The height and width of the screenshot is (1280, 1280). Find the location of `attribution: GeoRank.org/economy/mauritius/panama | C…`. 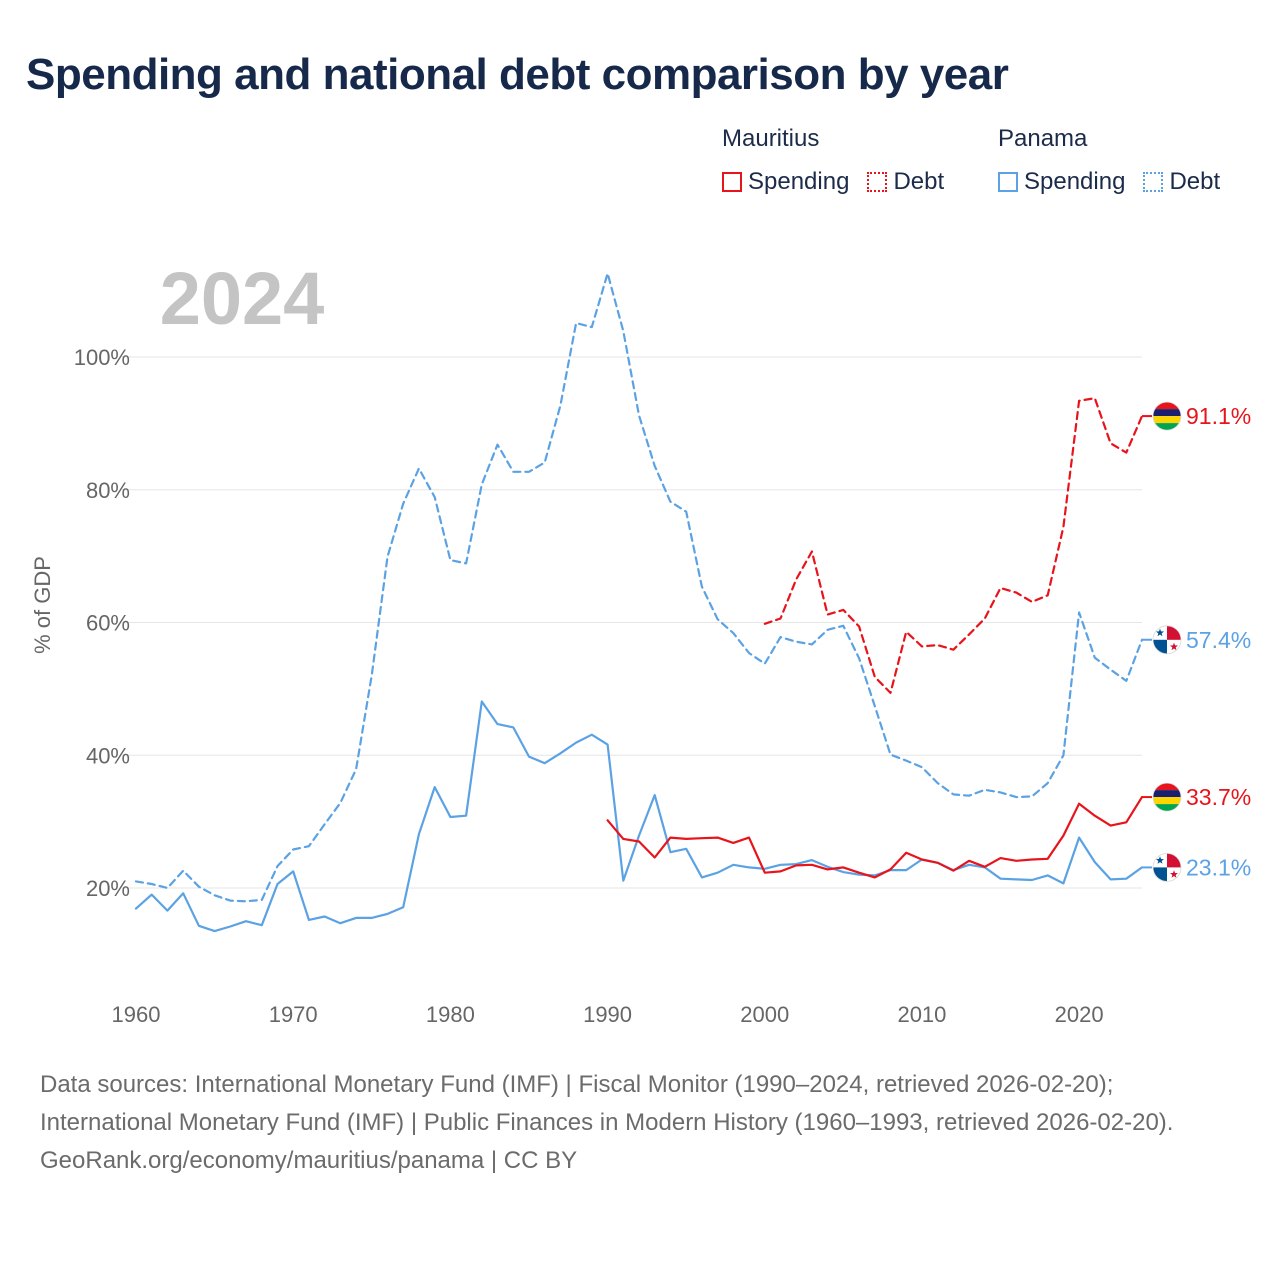

attribution: GeoRank.org/economy/mauritius/panama | C… is located at coordinates (309, 1160).